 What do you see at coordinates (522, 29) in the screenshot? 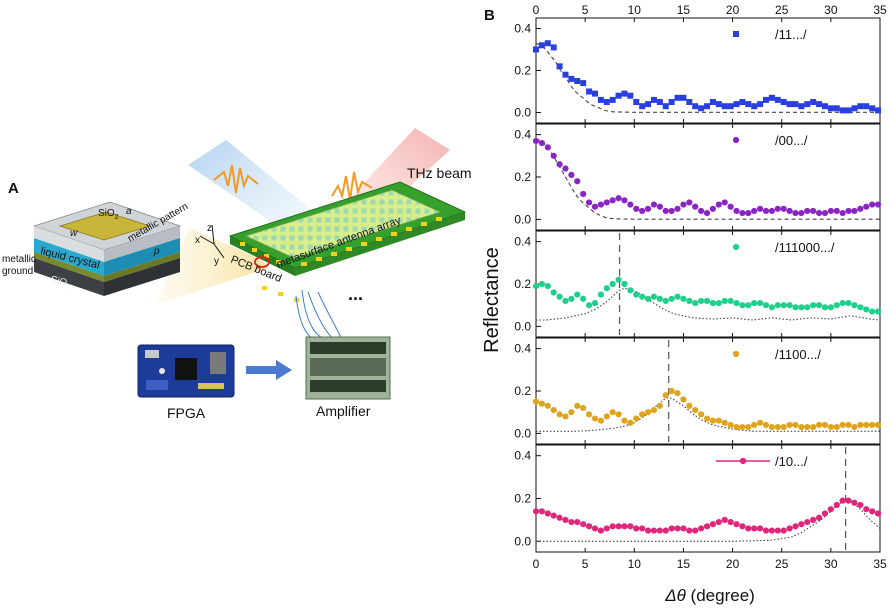
I see `y-tick-label: 0.4` at bounding box center [522, 29].